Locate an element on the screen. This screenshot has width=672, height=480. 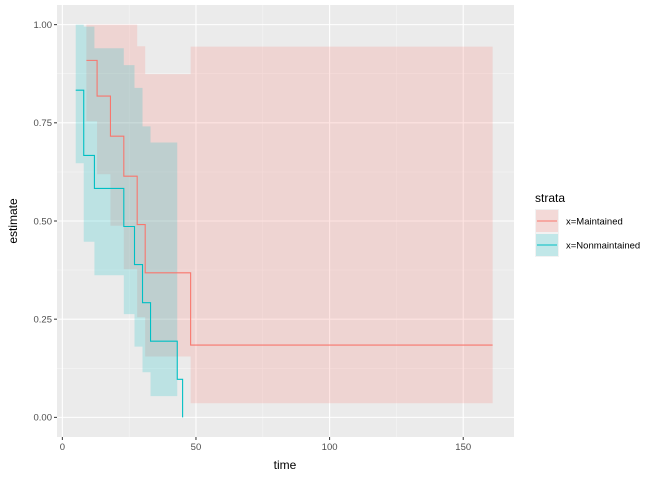
survival-line-nonmaintained is located at coordinates (129, 253).